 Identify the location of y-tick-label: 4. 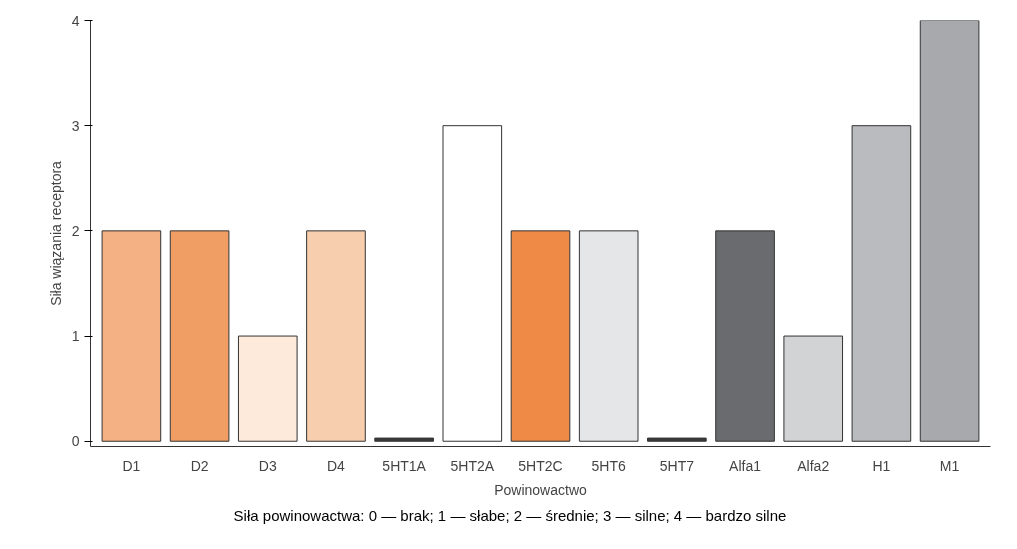
(75, 20).